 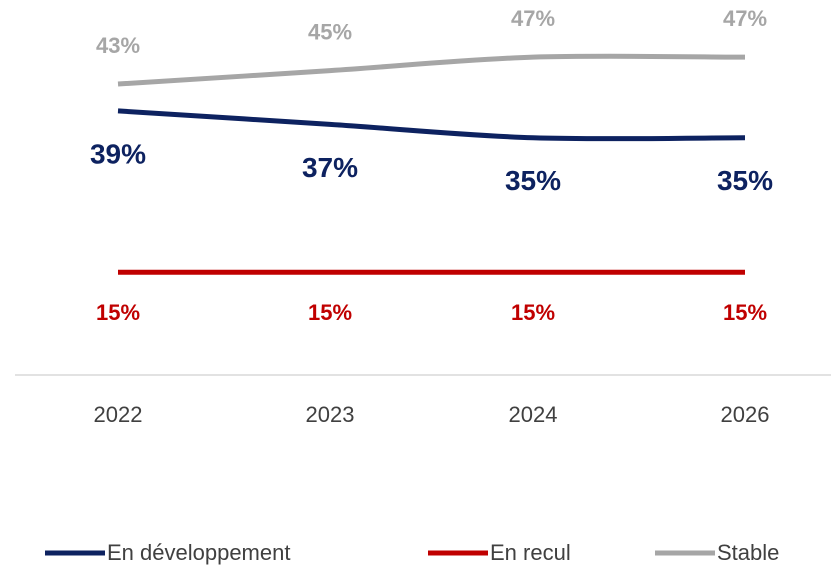 What do you see at coordinates (118, 414) in the screenshot?
I see `x-tick-label: 2022` at bounding box center [118, 414].